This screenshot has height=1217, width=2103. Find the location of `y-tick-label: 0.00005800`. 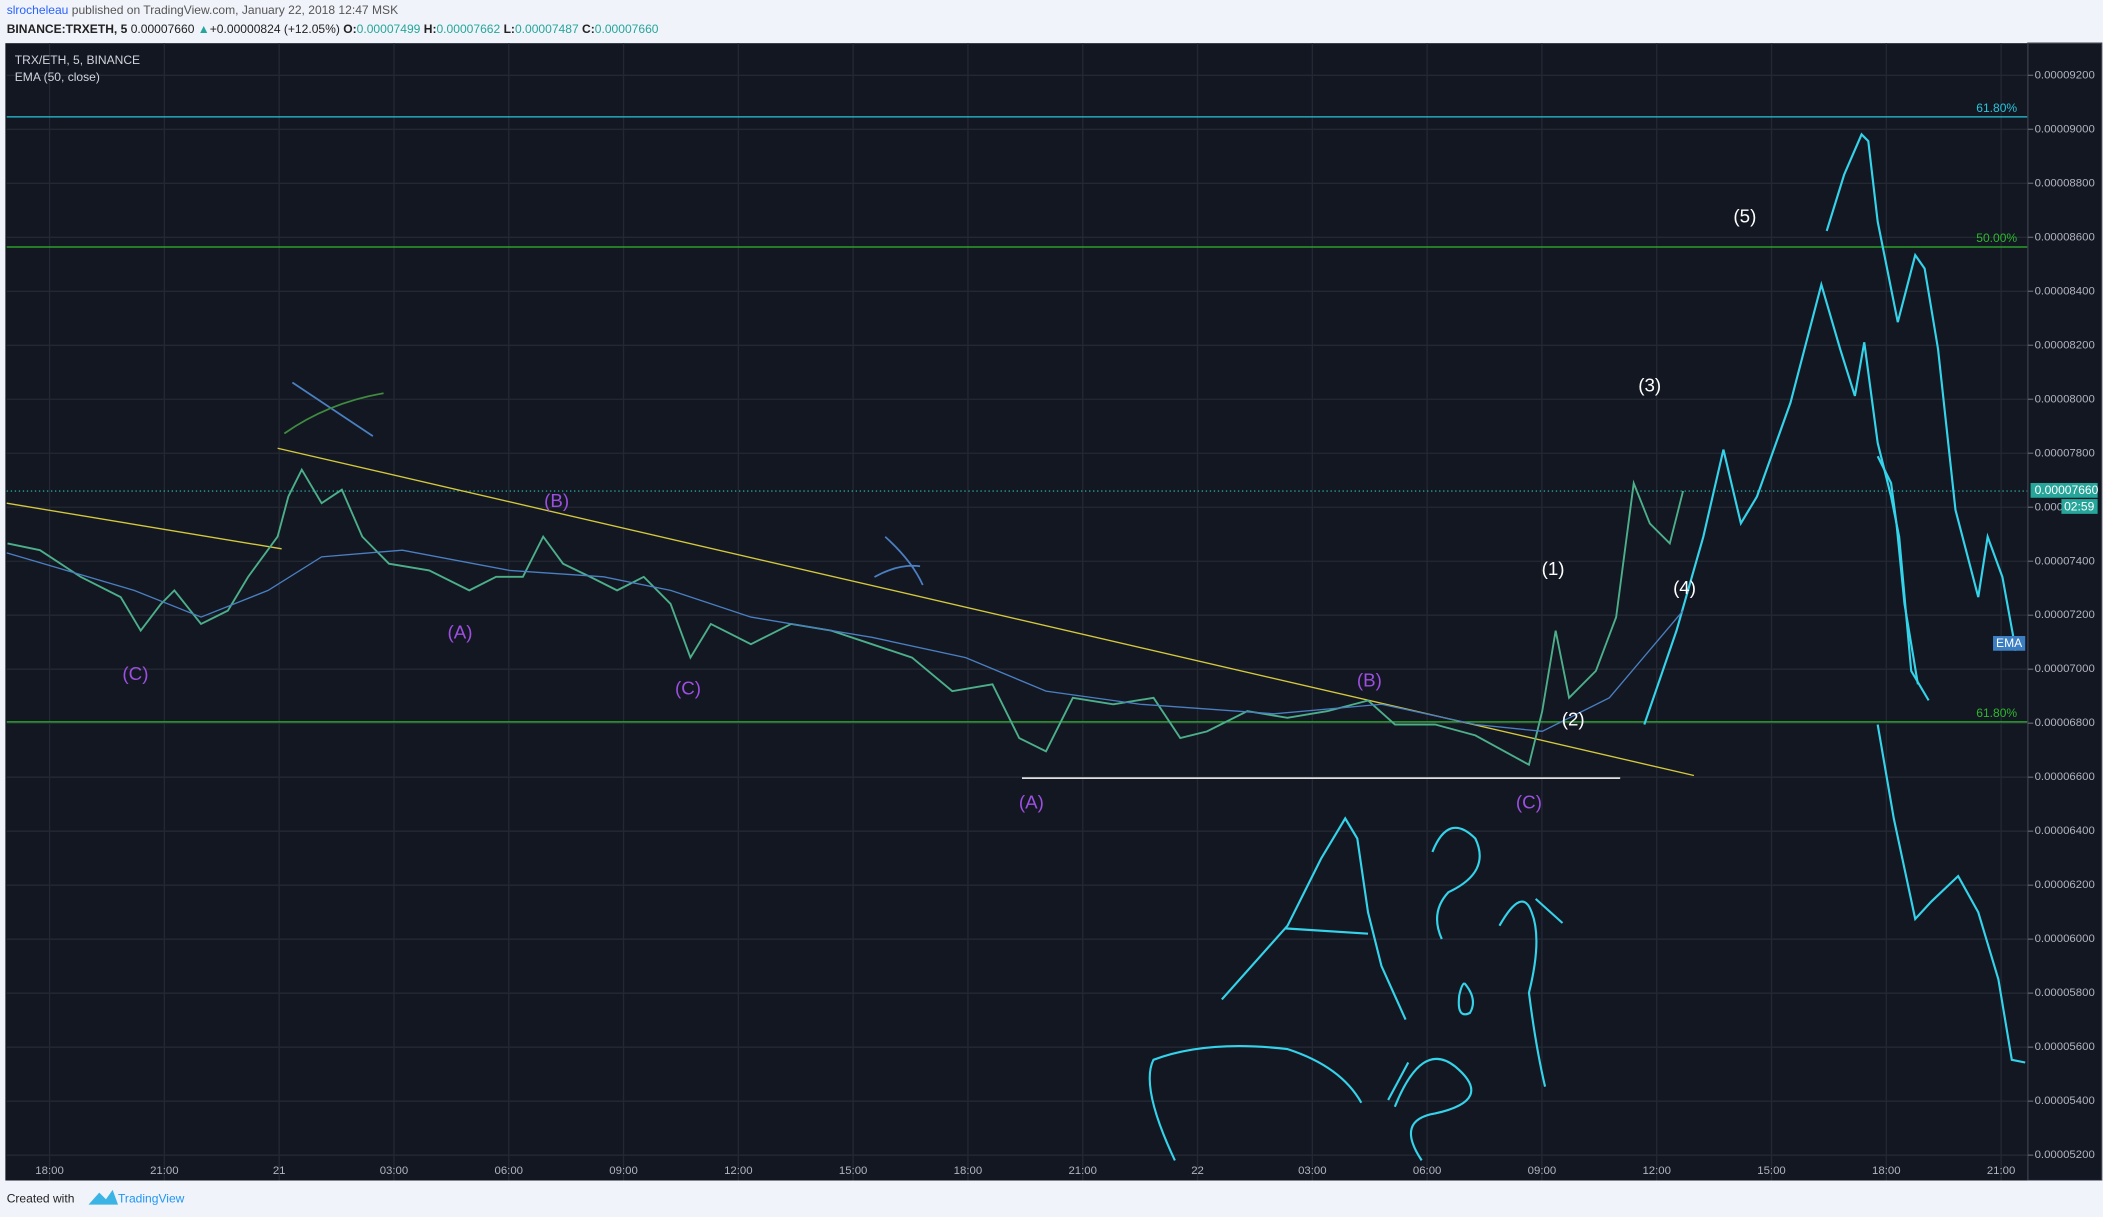

y-tick-label: 0.00005800 is located at coordinates (2065, 993).